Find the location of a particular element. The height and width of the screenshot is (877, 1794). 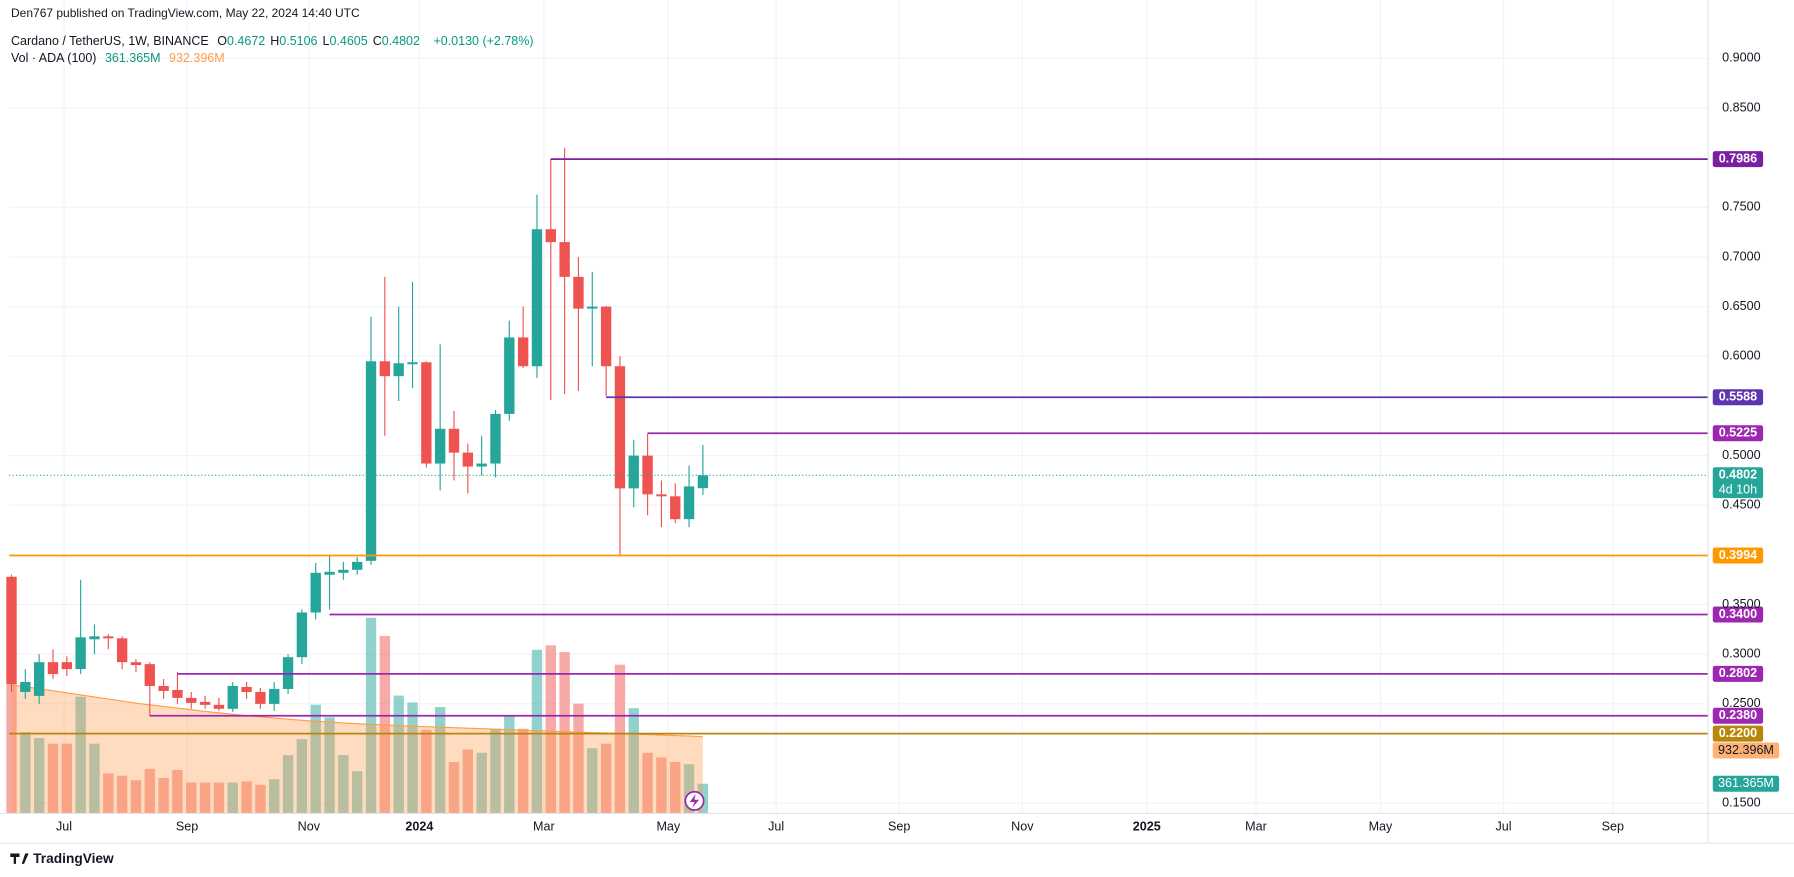

footer-logo: TradingView is located at coordinates (62, 858).